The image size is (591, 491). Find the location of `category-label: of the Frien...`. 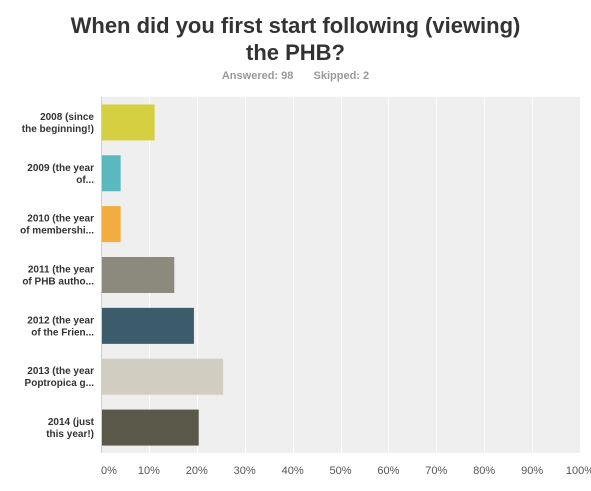

category-label: of the Frien... is located at coordinates (62, 332).